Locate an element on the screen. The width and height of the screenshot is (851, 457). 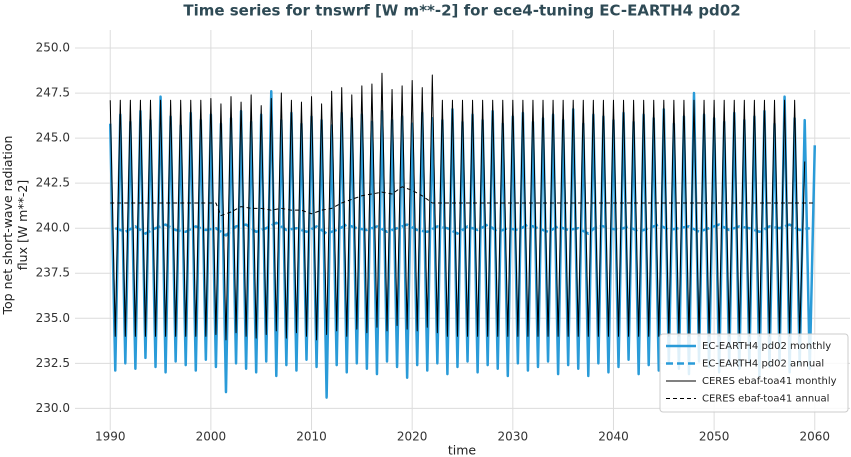
legend-label: EC-EARTH4 pd02 annual is located at coordinates (763, 364).